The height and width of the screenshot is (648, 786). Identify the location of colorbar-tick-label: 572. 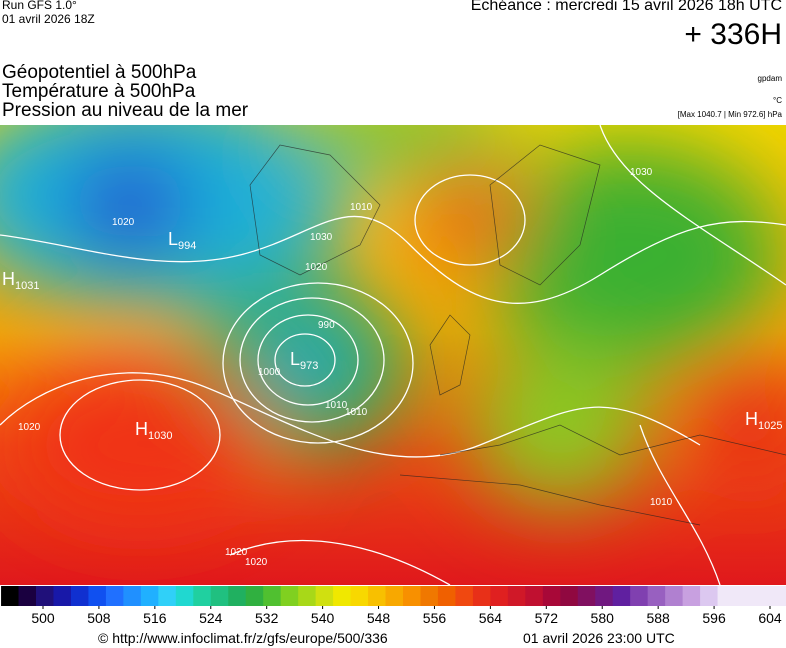
(547, 617).